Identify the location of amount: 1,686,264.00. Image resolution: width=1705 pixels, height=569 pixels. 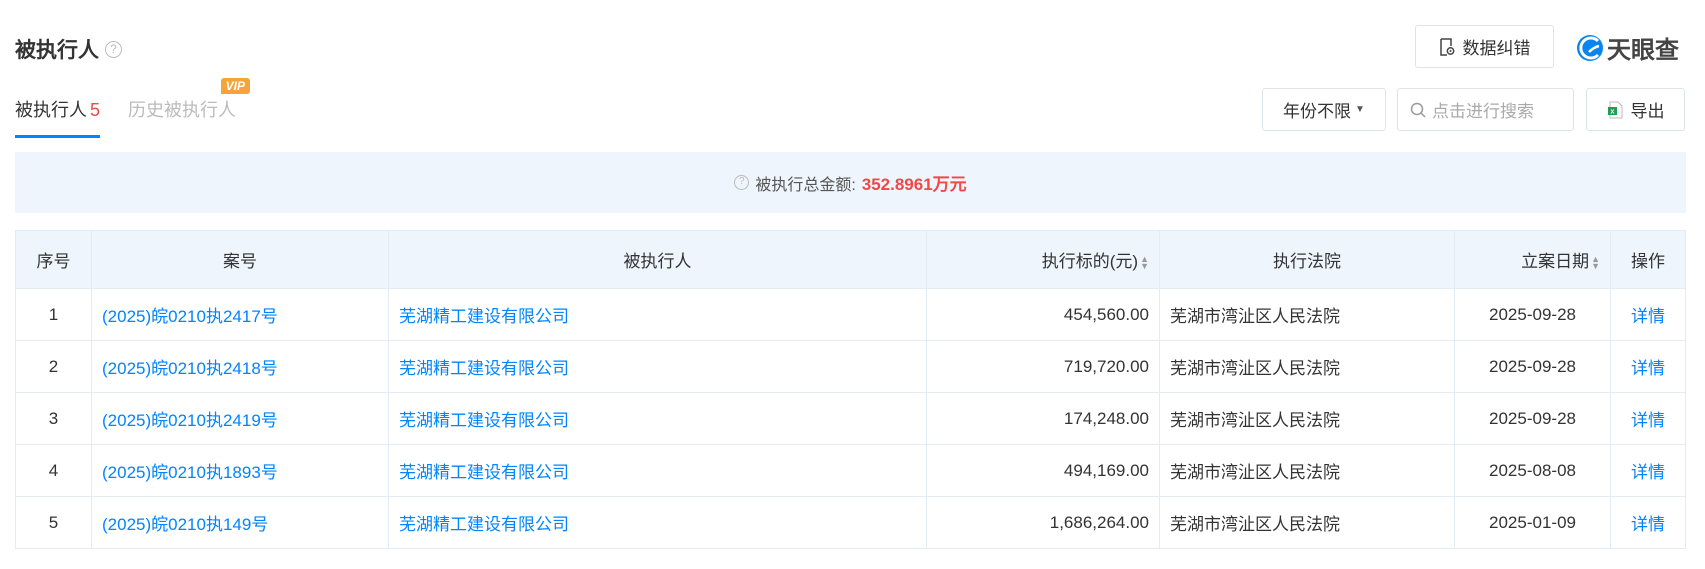
(1043, 522).